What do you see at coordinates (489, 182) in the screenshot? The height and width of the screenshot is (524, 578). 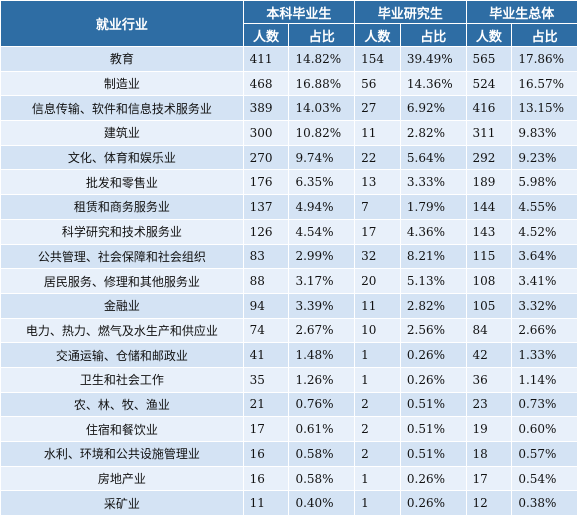 I see `total-count-cell: 189` at bounding box center [489, 182].